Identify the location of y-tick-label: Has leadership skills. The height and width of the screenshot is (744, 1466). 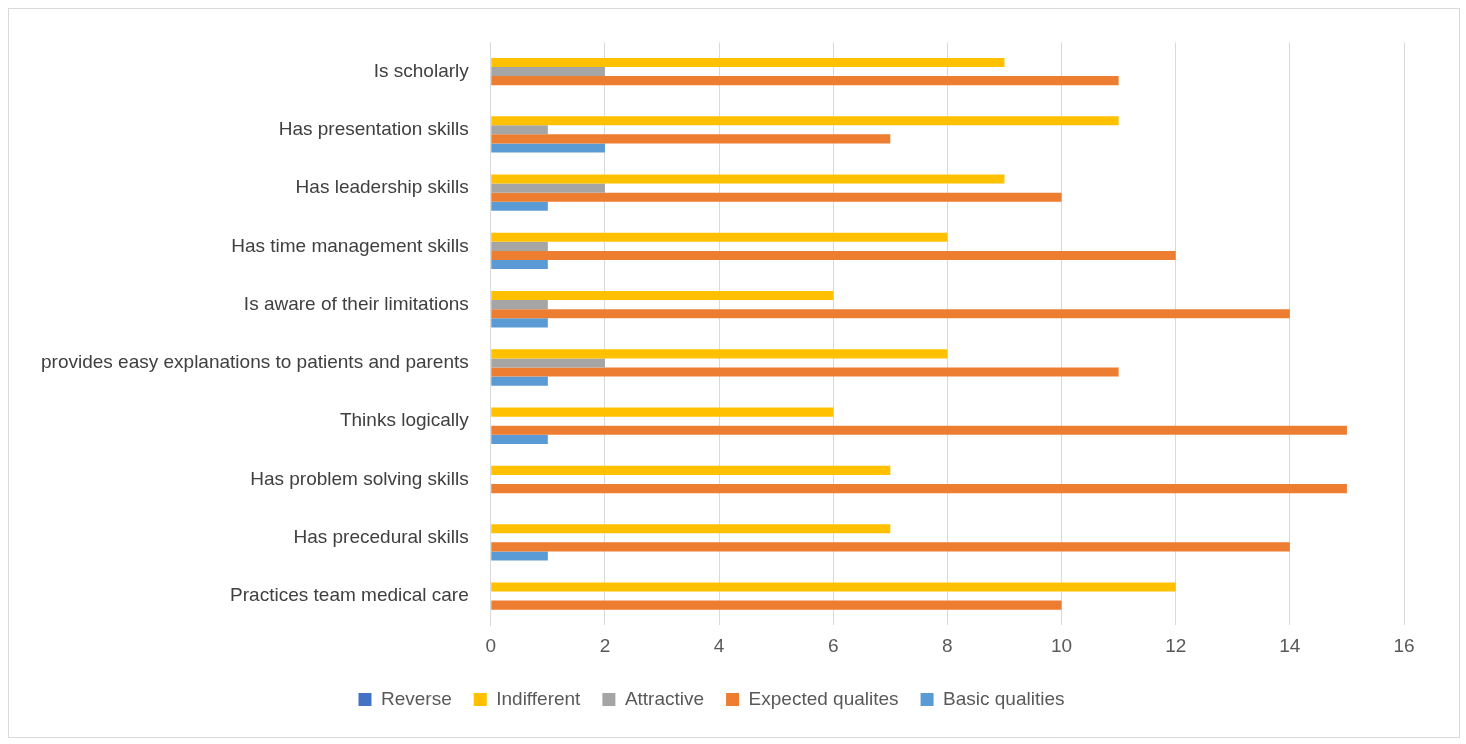
(382, 187).